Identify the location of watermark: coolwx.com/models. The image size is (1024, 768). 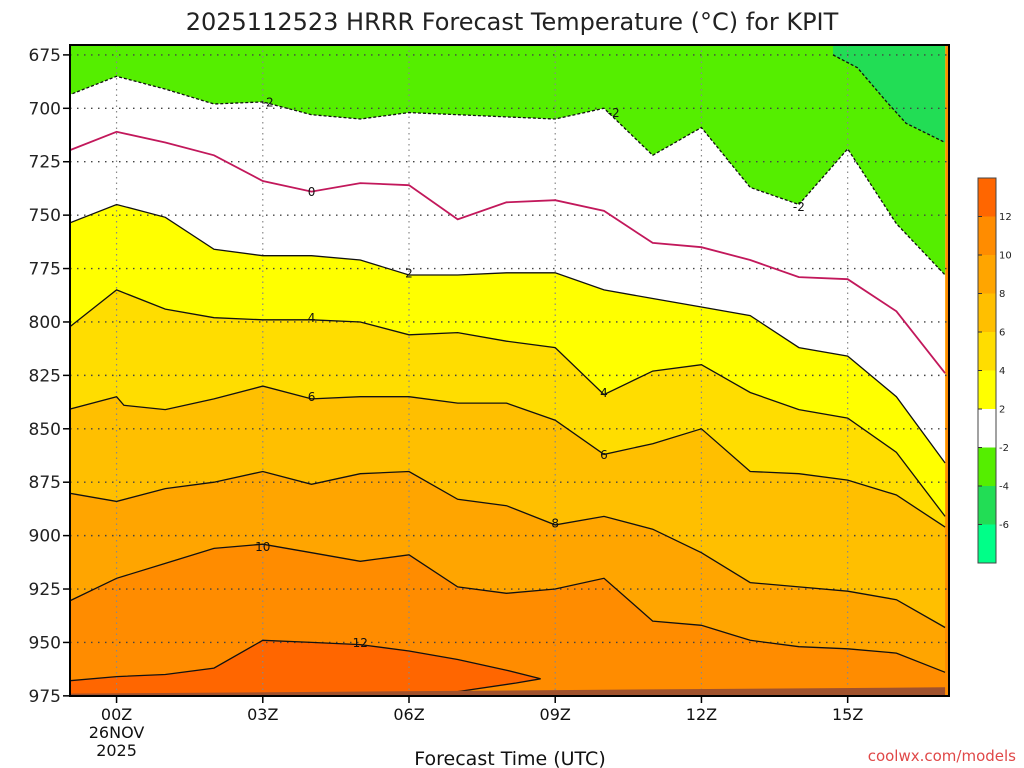
(942, 756).